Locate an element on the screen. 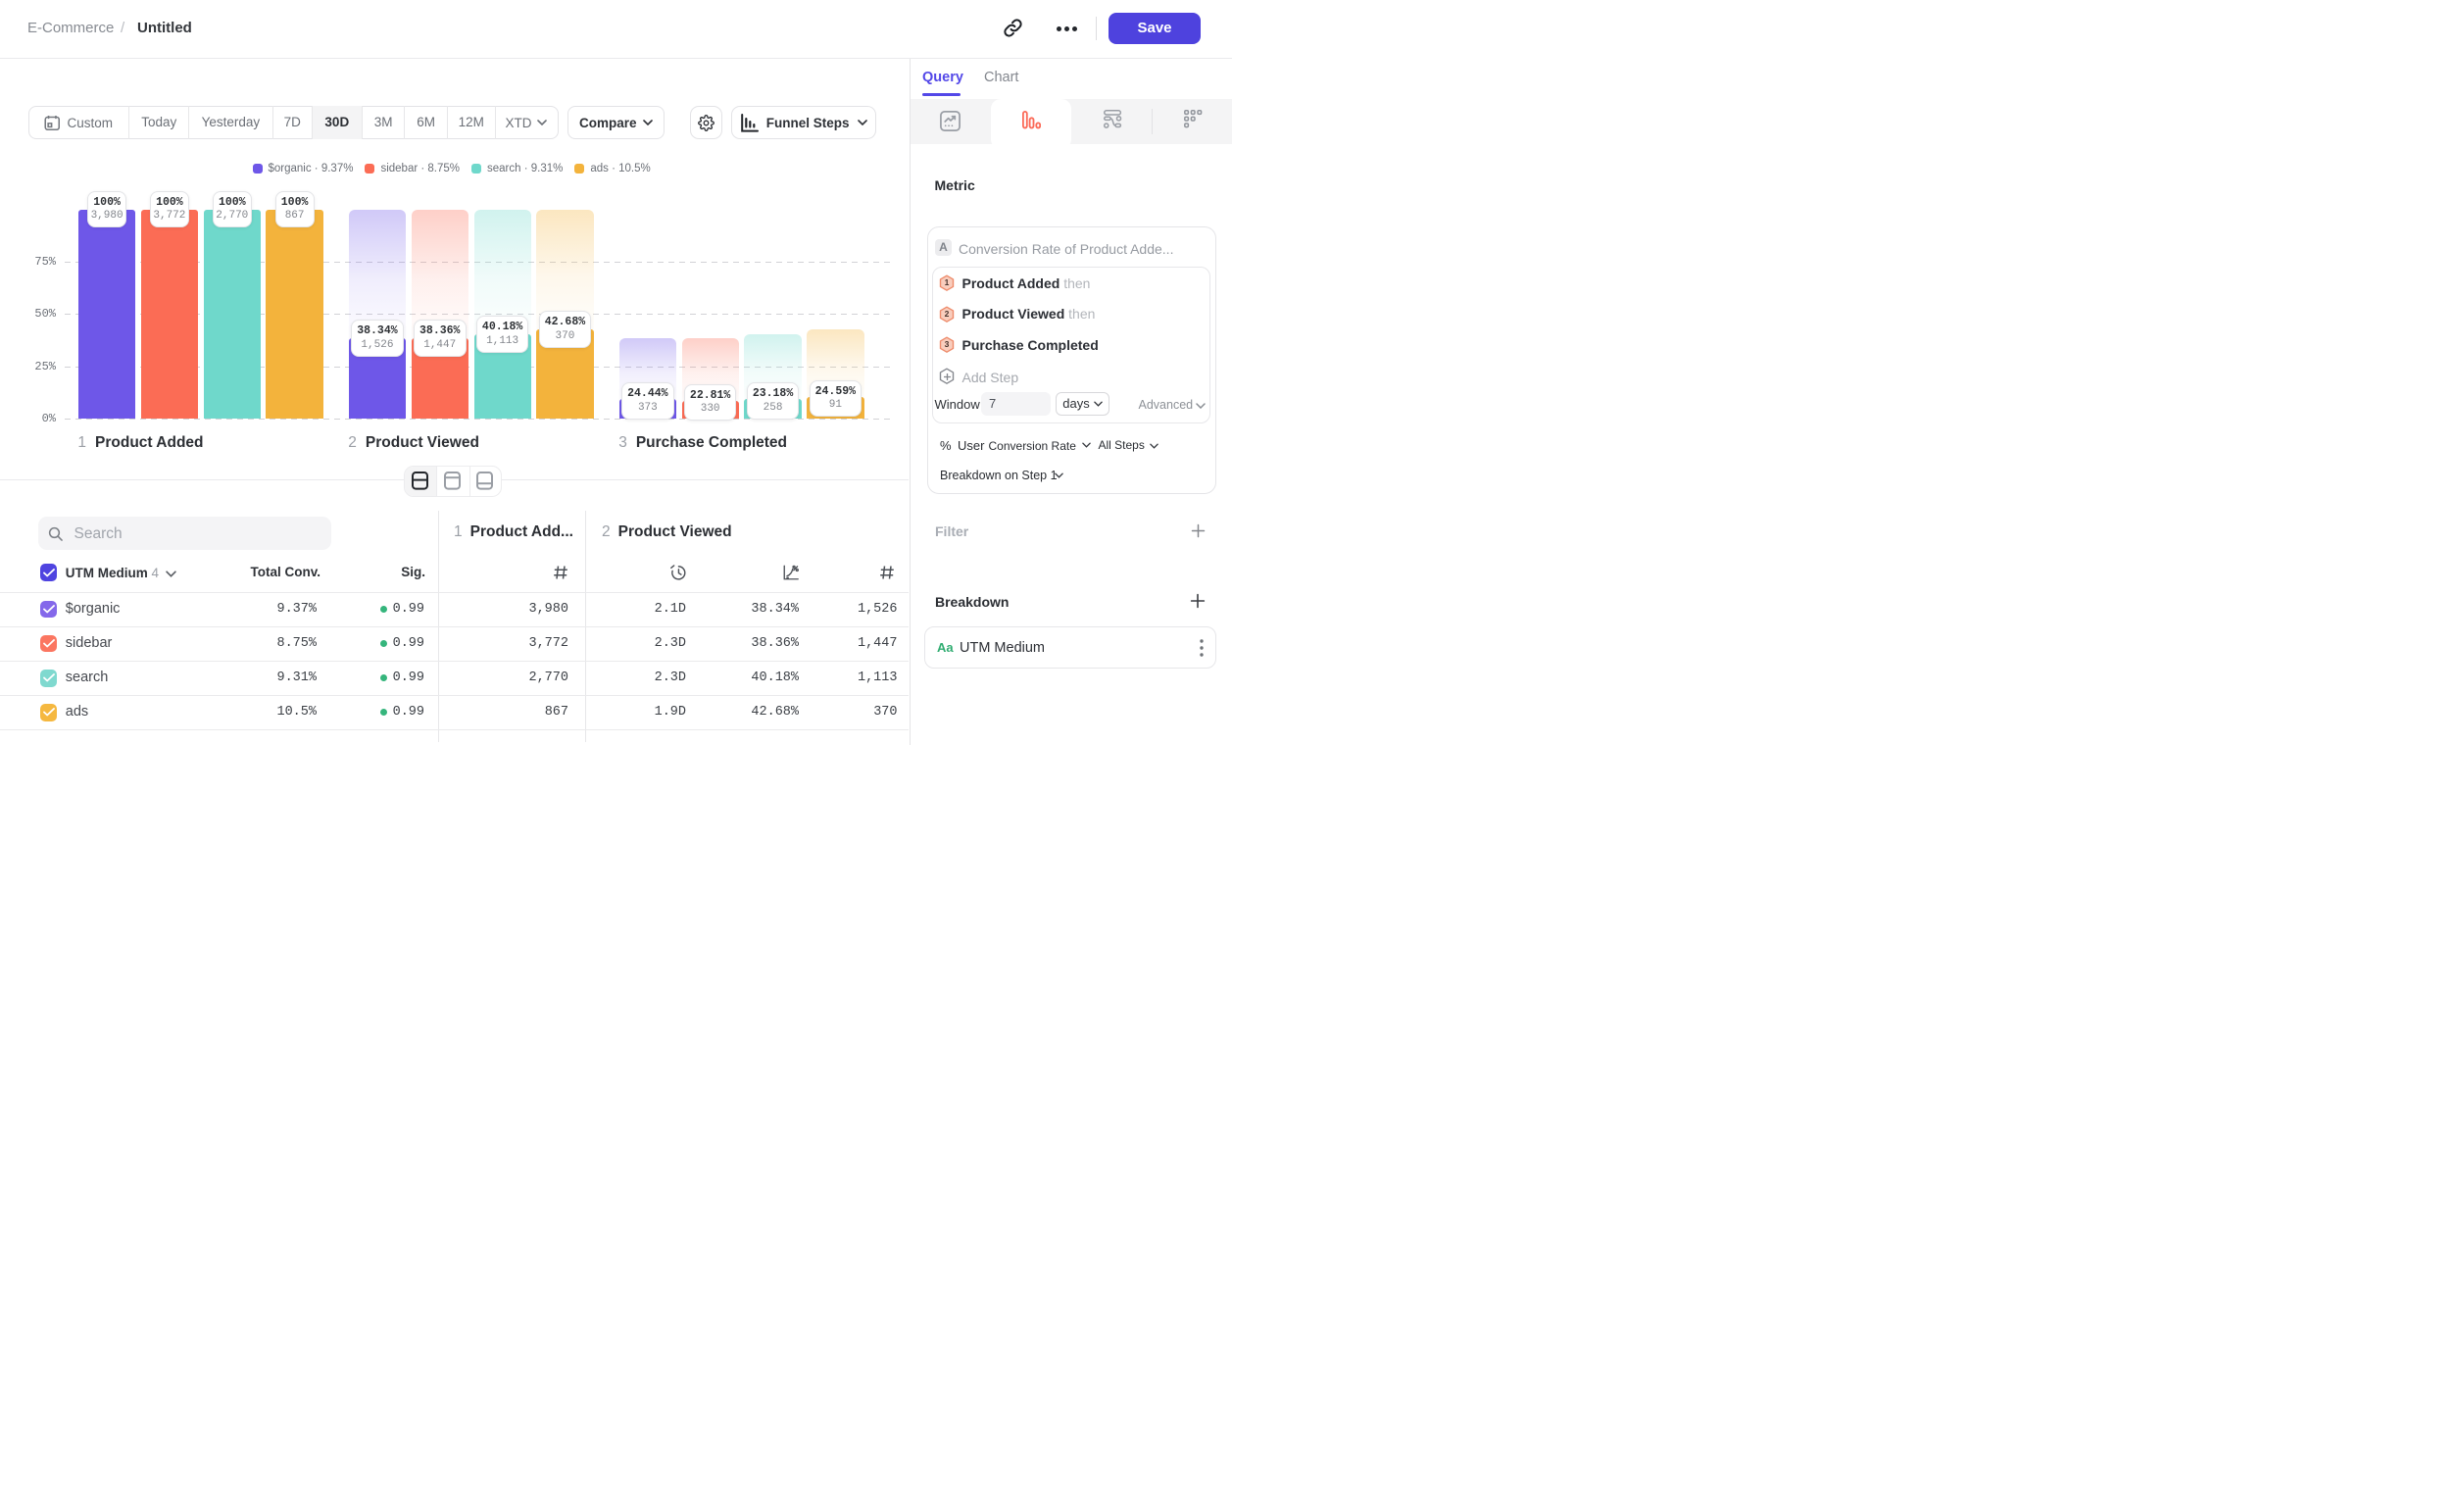  svg-text: 1 is located at coordinates (948, 282).